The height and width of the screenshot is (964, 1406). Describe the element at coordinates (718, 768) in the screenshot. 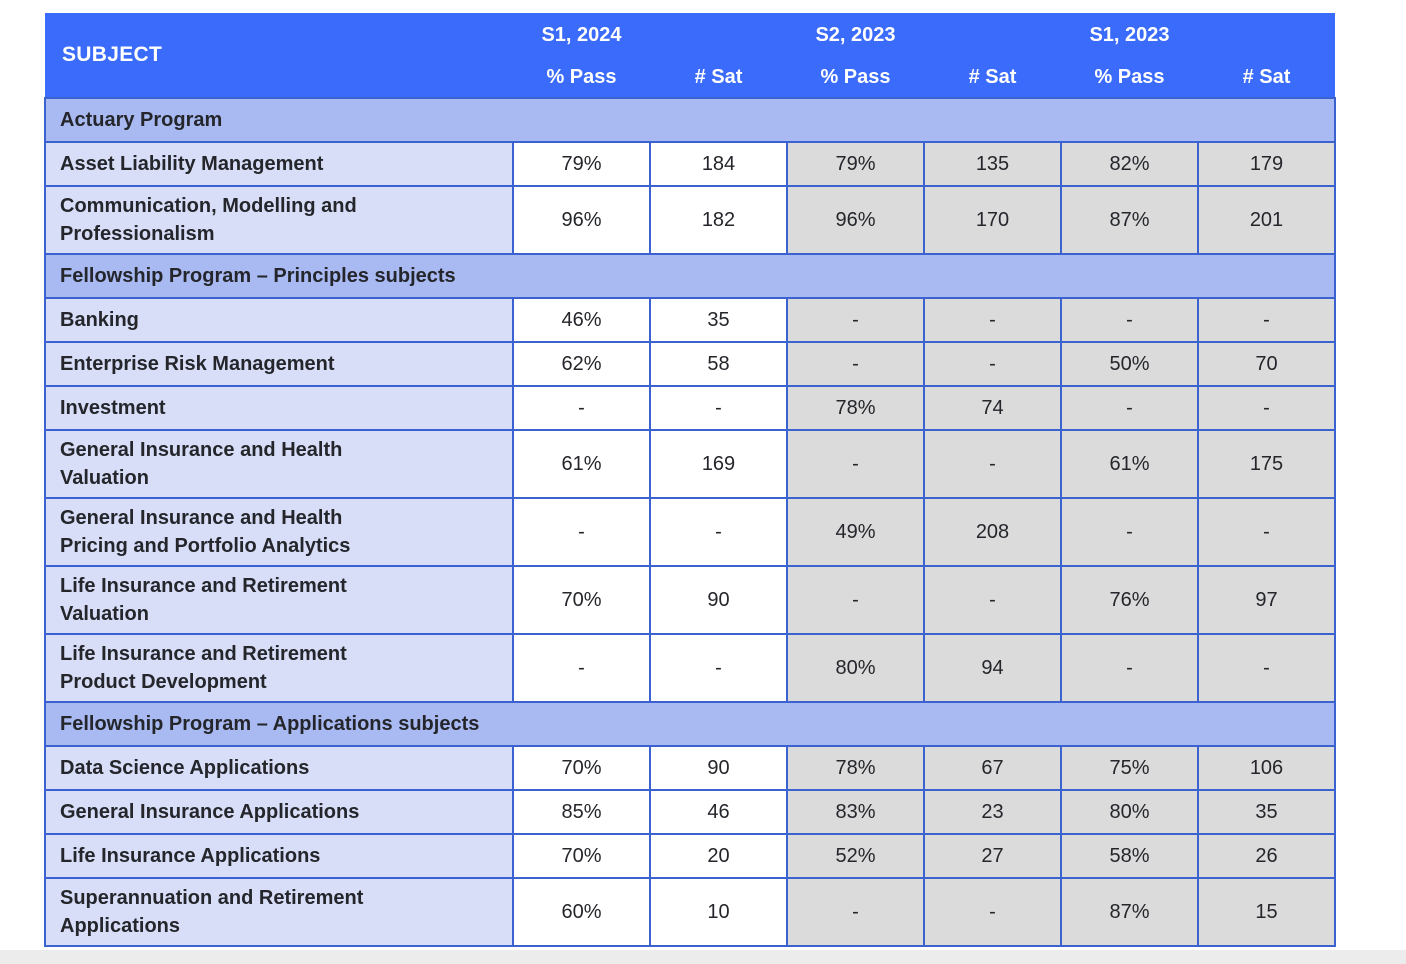

I see `value-cell: 90` at that location.